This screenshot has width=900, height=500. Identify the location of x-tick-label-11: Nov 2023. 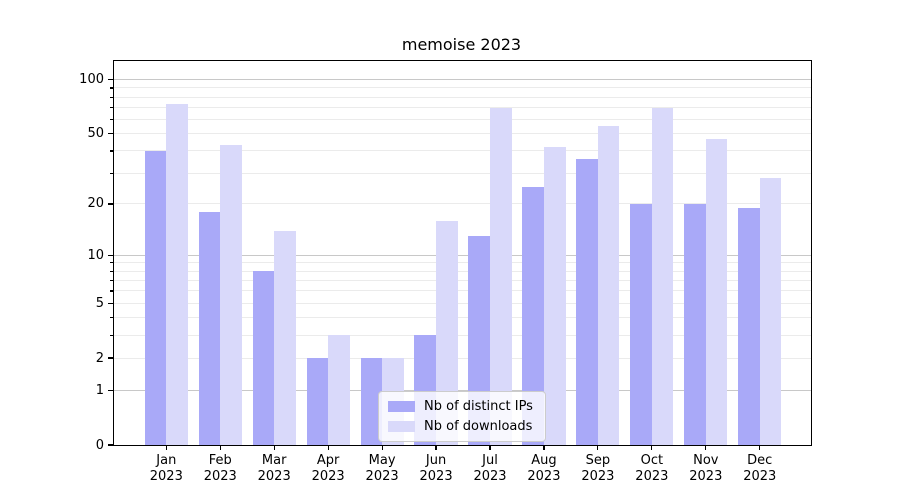
(706, 468).